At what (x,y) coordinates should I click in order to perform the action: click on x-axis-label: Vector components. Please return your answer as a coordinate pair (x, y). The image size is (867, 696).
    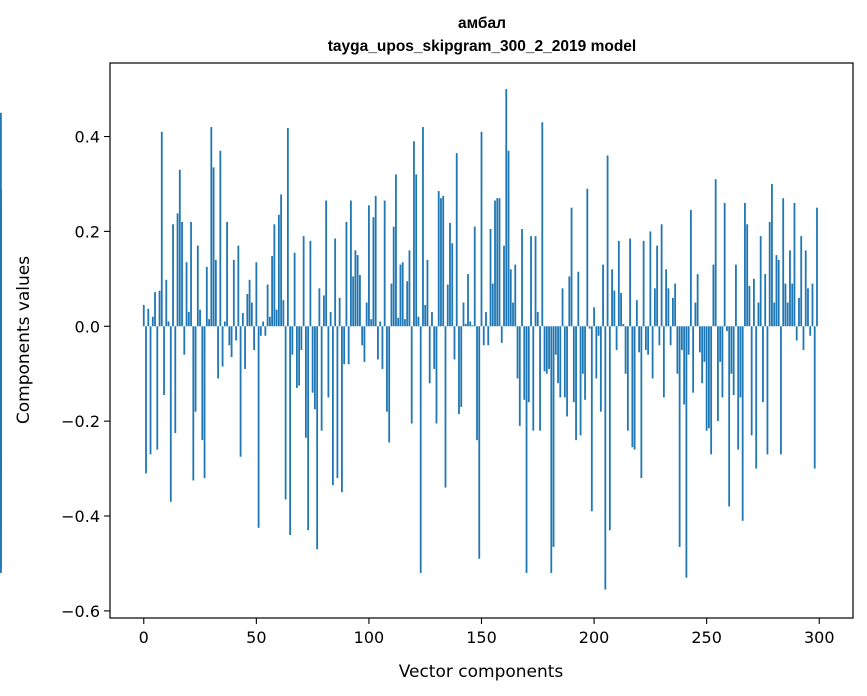
    Looking at the image, I should click on (481, 672).